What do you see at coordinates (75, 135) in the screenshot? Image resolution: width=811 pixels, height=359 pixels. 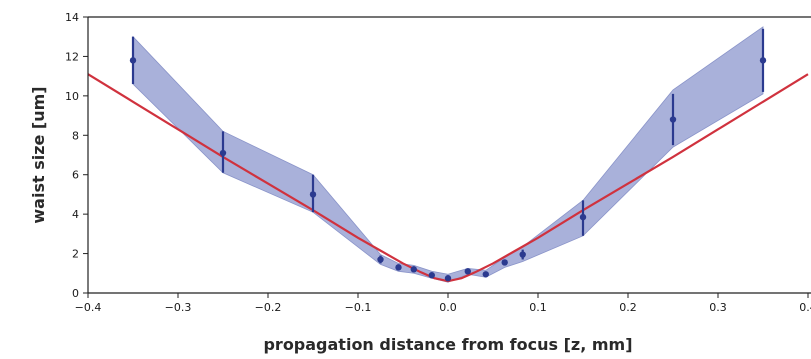 I see `y-tick-label: 8` at bounding box center [75, 135].